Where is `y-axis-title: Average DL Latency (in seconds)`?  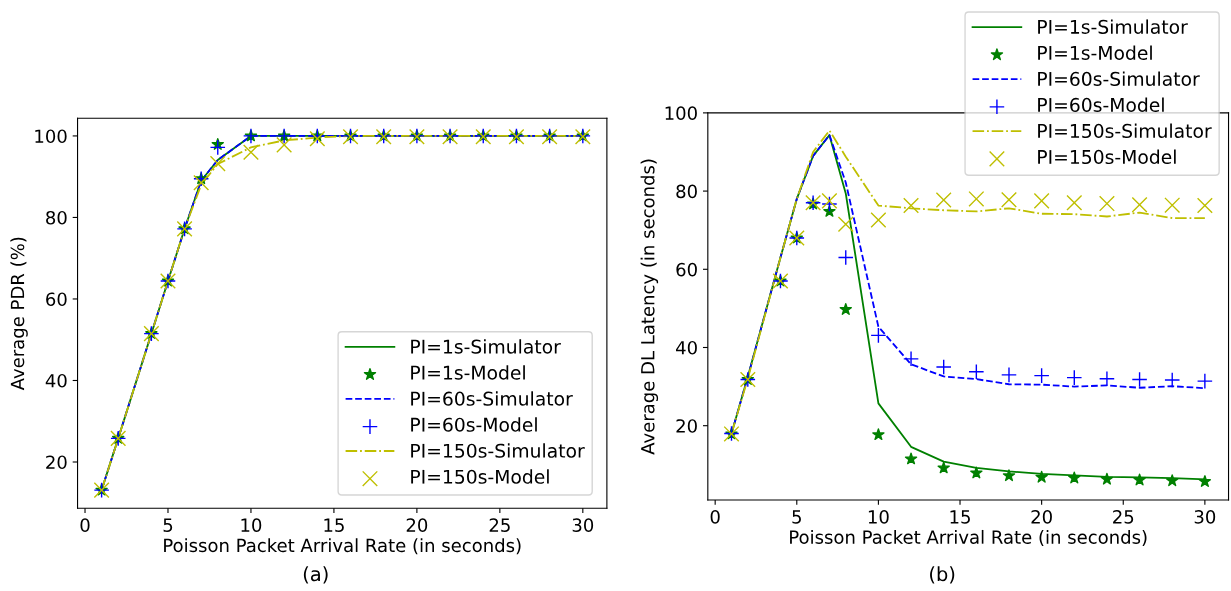 y-axis-title: Average DL Latency (in seconds) is located at coordinates (649, 307).